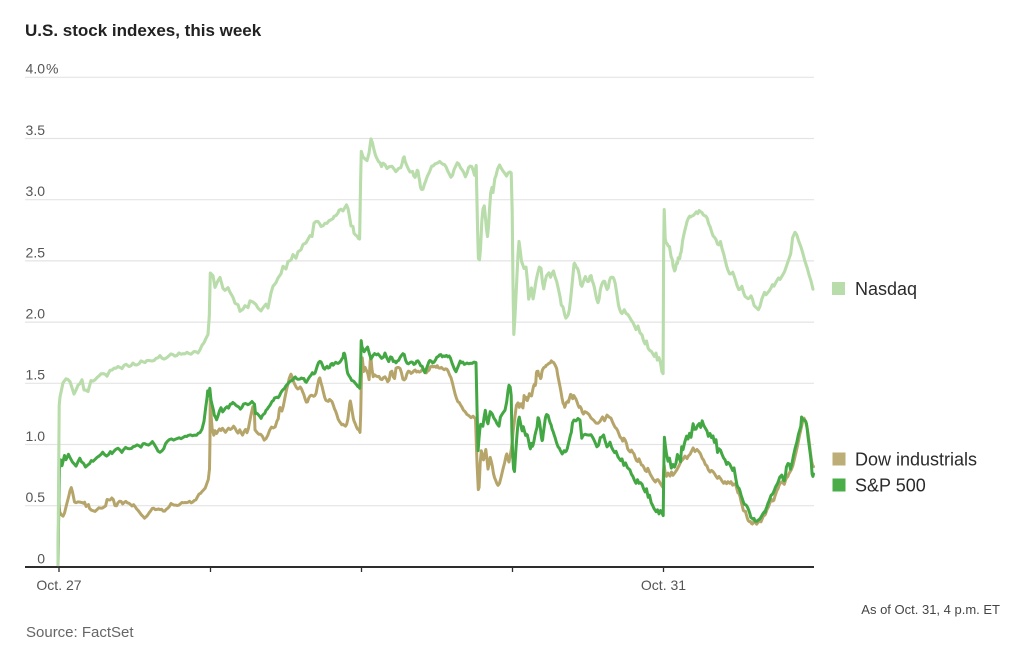 The image size is (1028, 655). I want to click on svg-text: 2.5, so click(36, 252).